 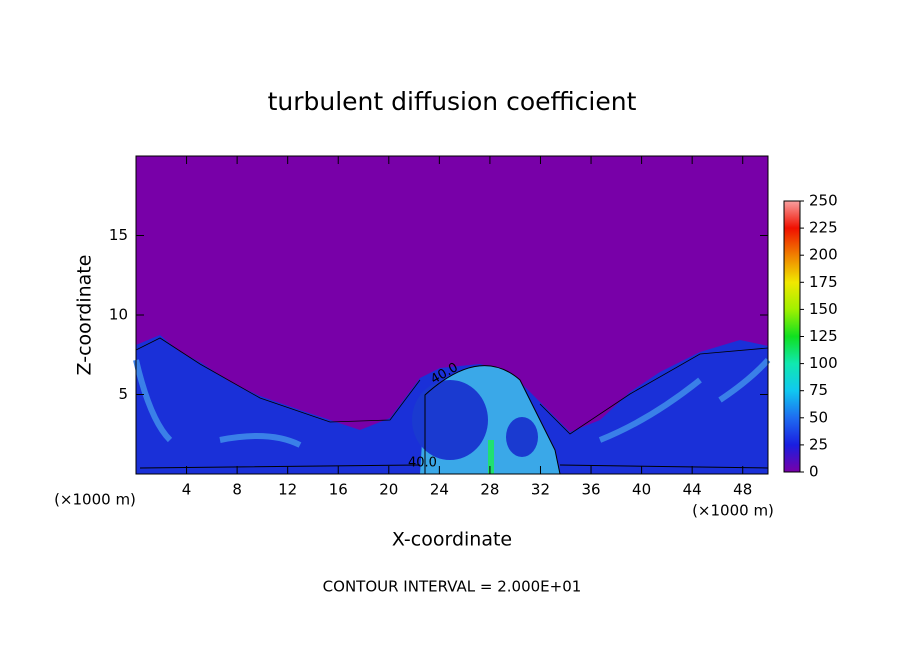 I want to click on chart-title: turbulent diffusion coefficient, so click(x=452, y=101).